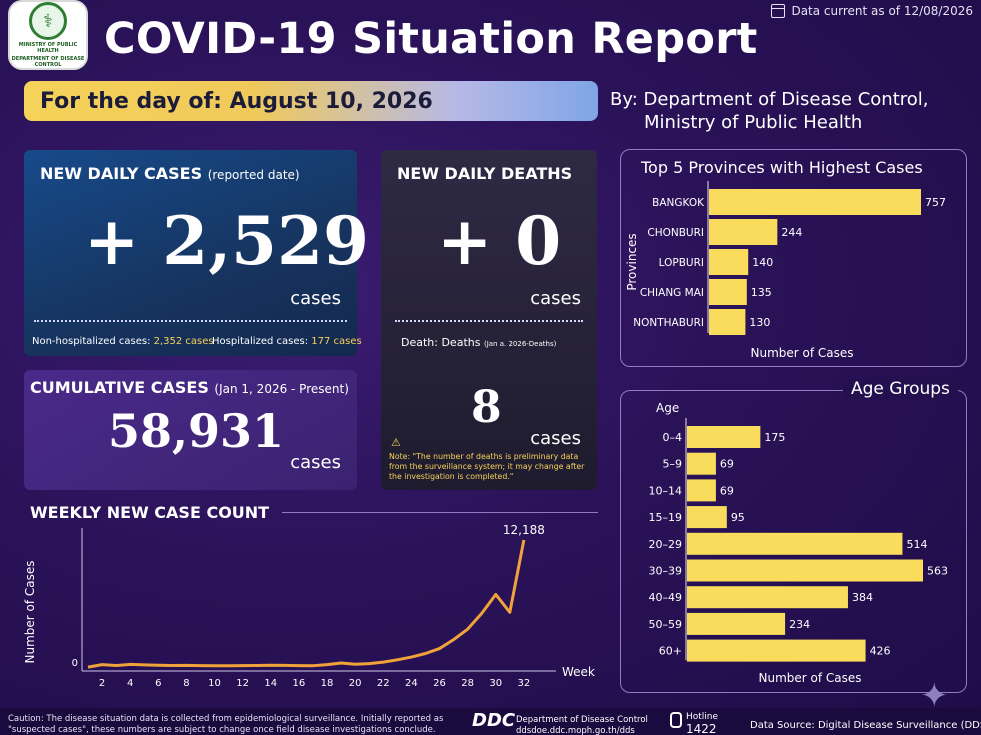 The height and width of the screenshot is (735, 981). What do you see at coordinates (702, 723) in the screenshot?
I see `hotline: Hotline 1422` at bounding box center [702, 723].